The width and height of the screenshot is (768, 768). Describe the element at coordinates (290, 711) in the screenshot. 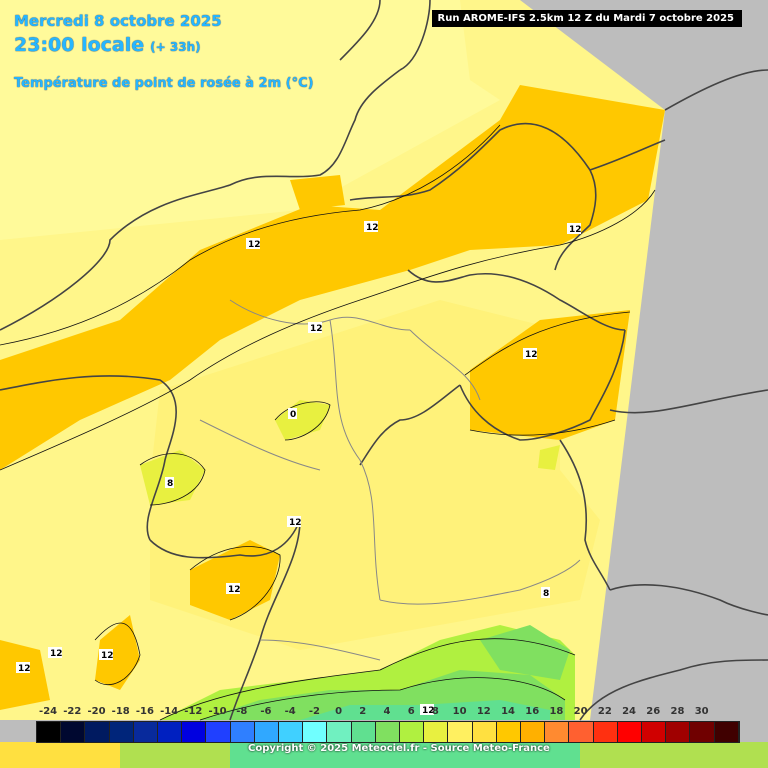

I see `legend-label: -4` at that location.